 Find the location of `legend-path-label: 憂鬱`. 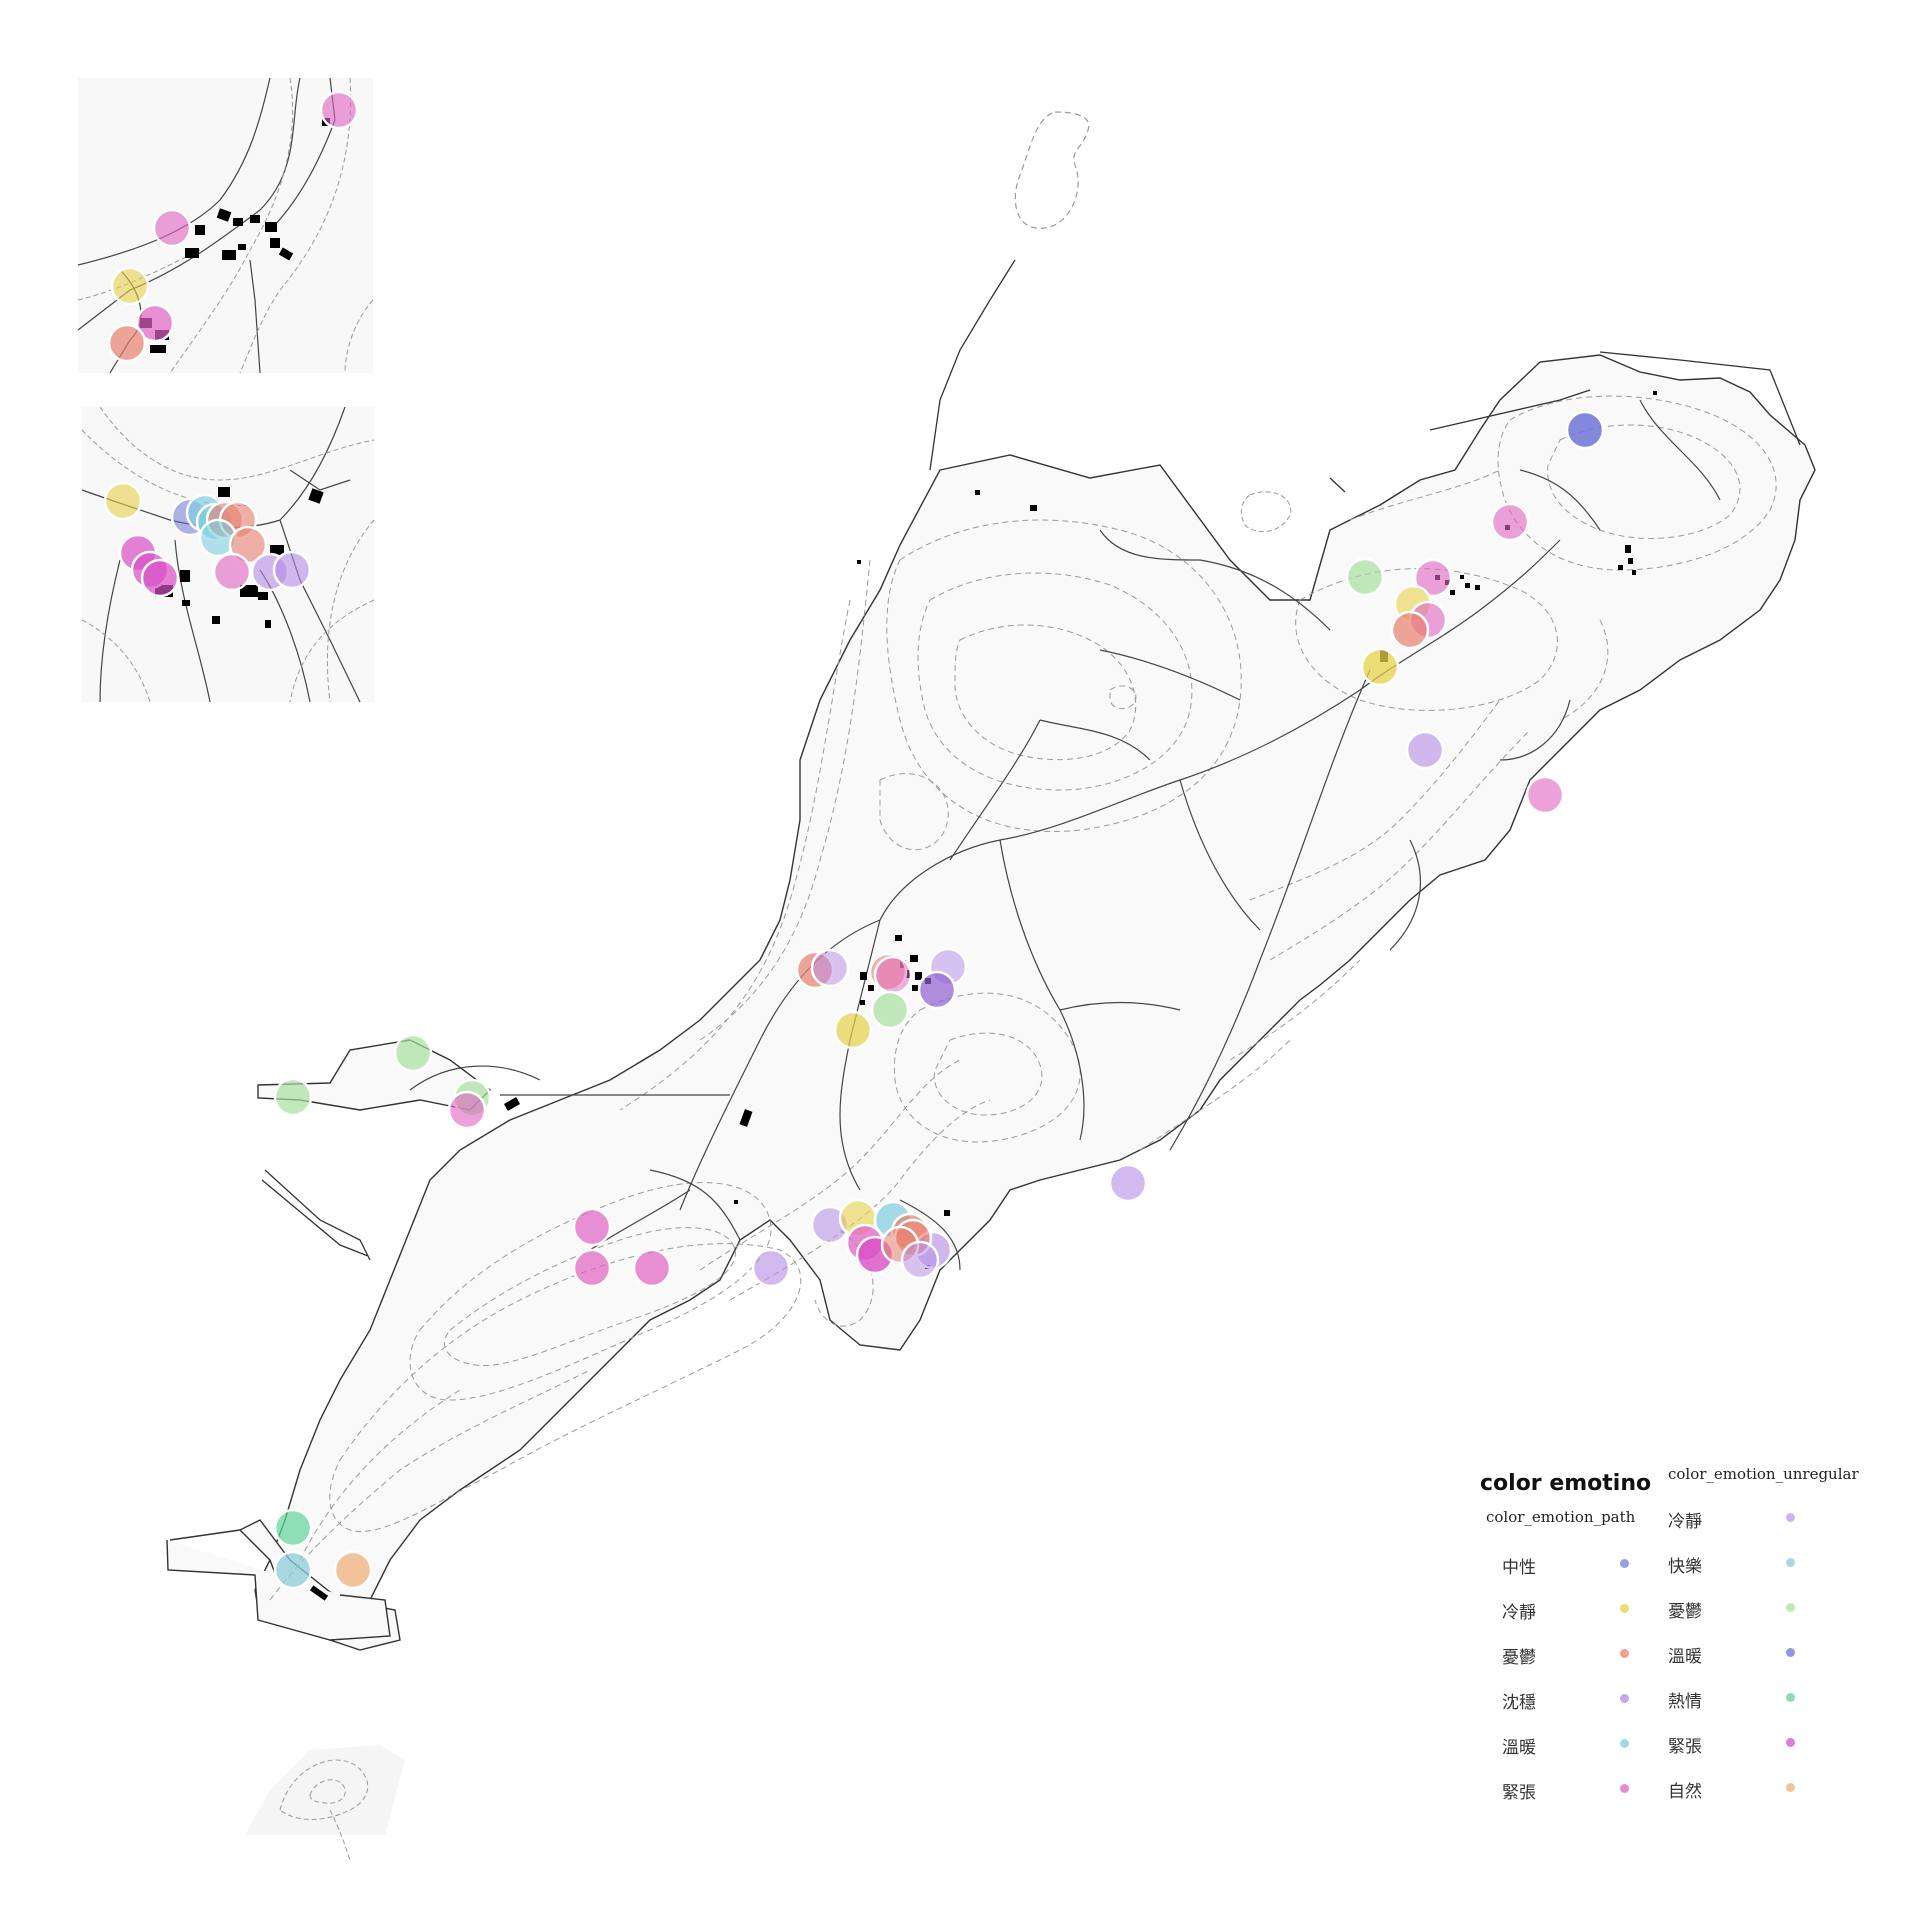

legend-path-label: 憂鬱 is located at coordinates (1519, 1658).